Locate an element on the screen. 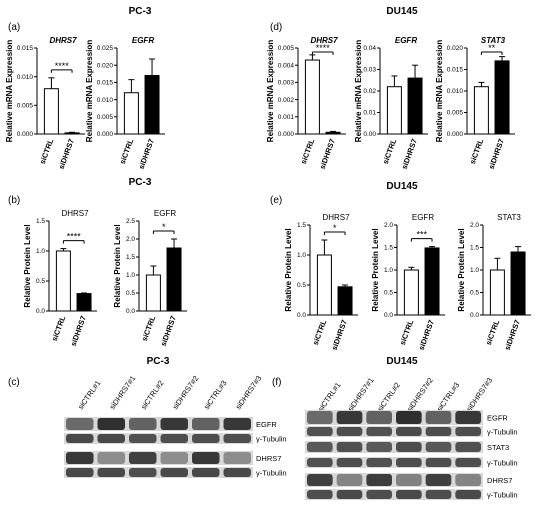 This screenshot has height=506, width=550. y-tick-label: 0.003 is located at coordinates (286, 83).